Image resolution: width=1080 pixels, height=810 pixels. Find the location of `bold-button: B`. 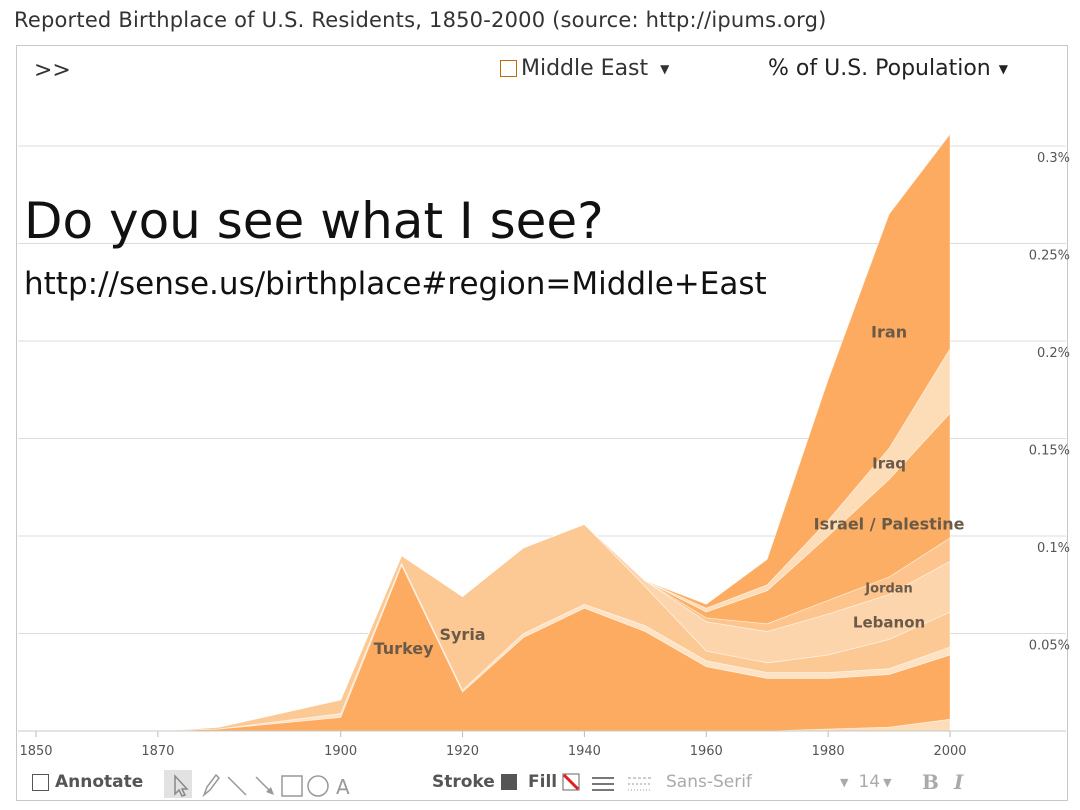

bold-button: B is located at coordinates (930, 782).